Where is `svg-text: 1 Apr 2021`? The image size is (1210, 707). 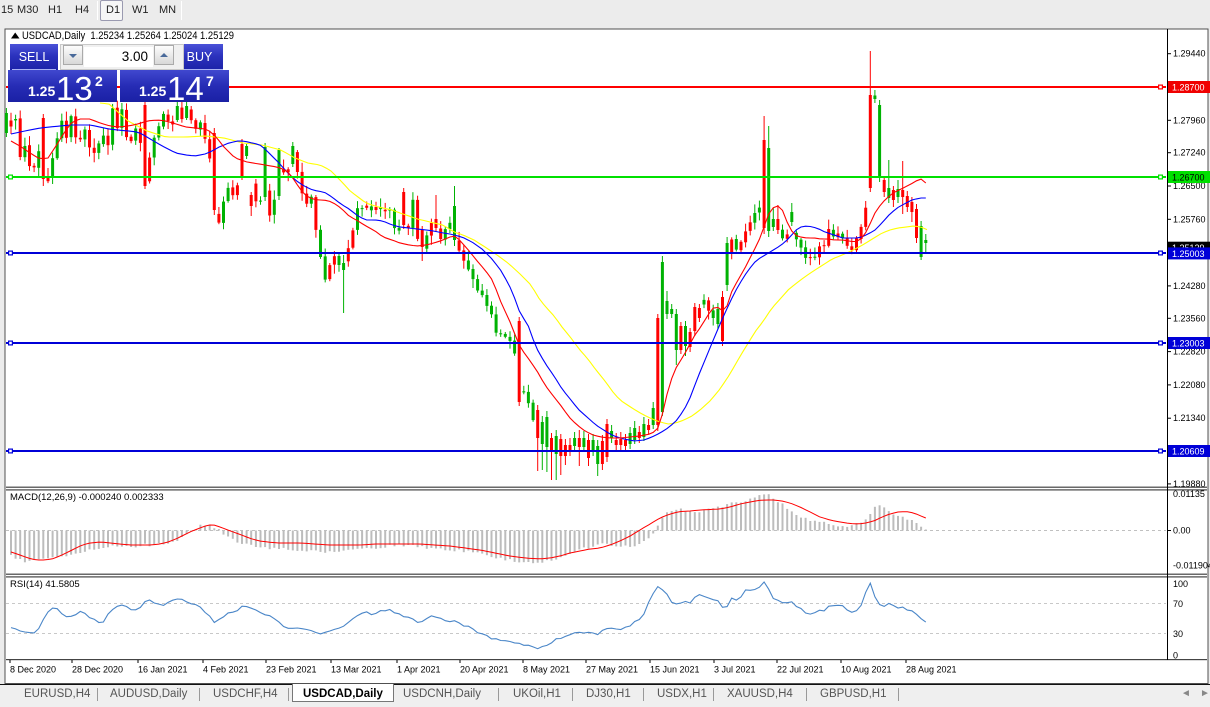
svg-text: 1 Apr 2021 is located at coordinates (419, 670).